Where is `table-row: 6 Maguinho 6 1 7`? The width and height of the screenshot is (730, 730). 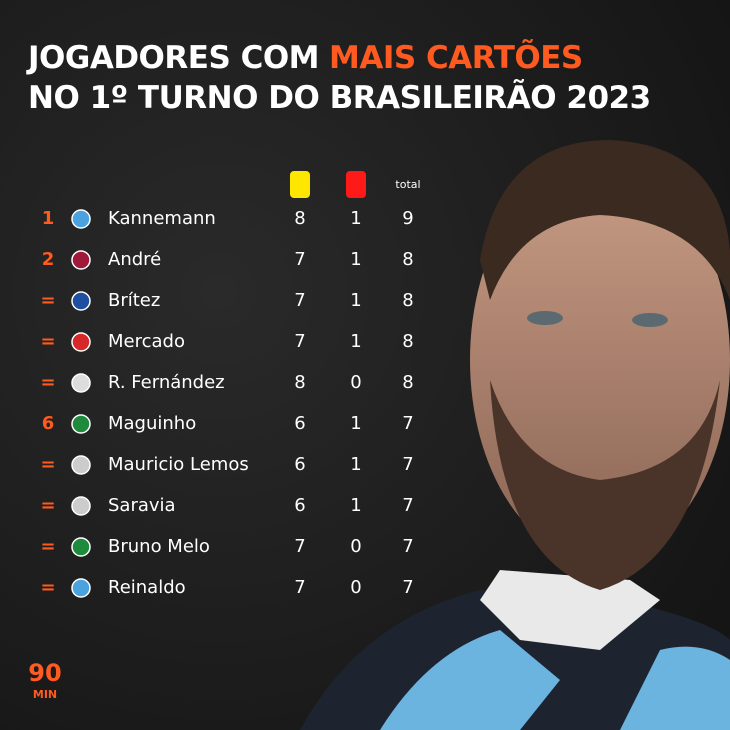
table-row: 6 Maguinho 6 1 7 is located at coordinates (228, 423).